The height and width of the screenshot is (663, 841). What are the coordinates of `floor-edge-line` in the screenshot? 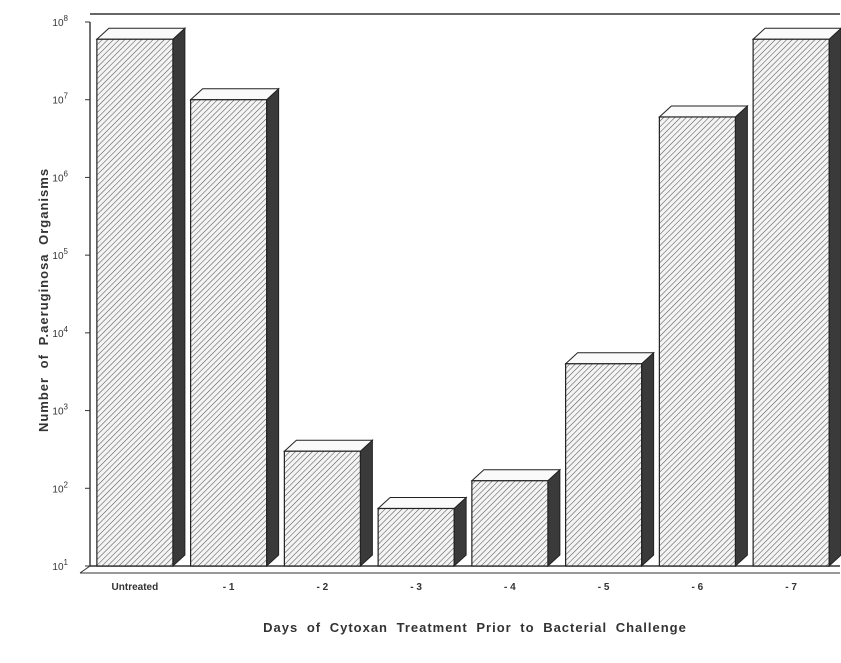 It's located at (85, 569).